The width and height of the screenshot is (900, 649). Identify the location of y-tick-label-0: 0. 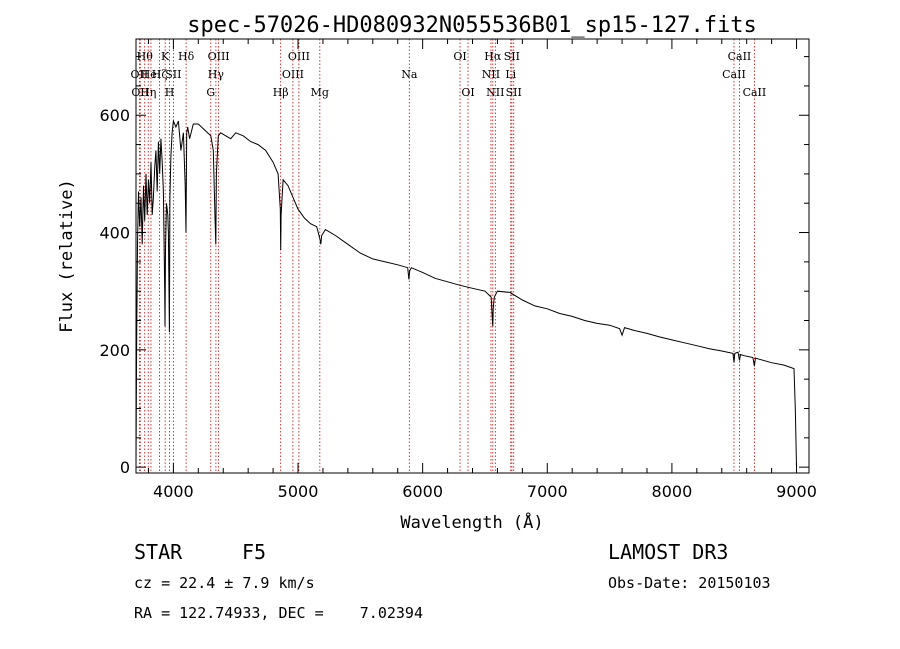
(125, 467).